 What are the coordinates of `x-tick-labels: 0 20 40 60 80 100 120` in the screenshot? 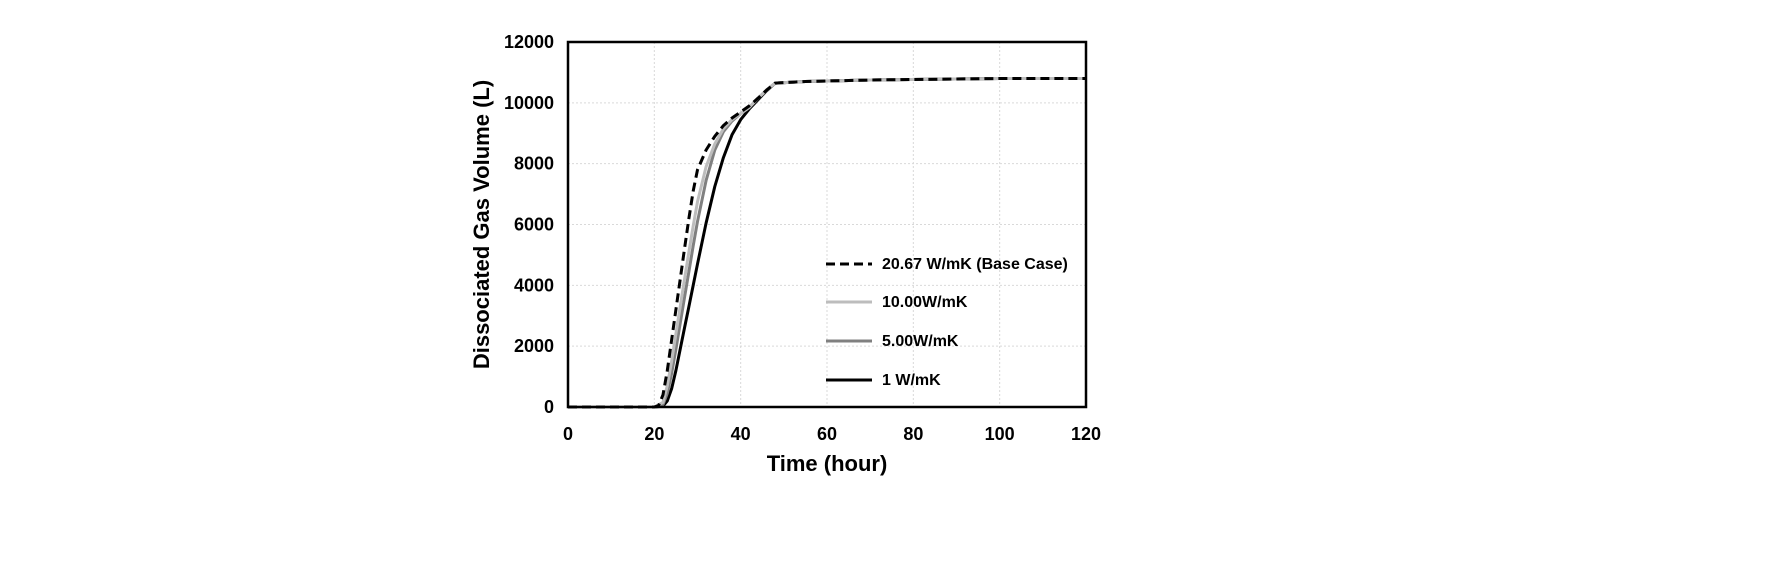 It's located at (832, 434).